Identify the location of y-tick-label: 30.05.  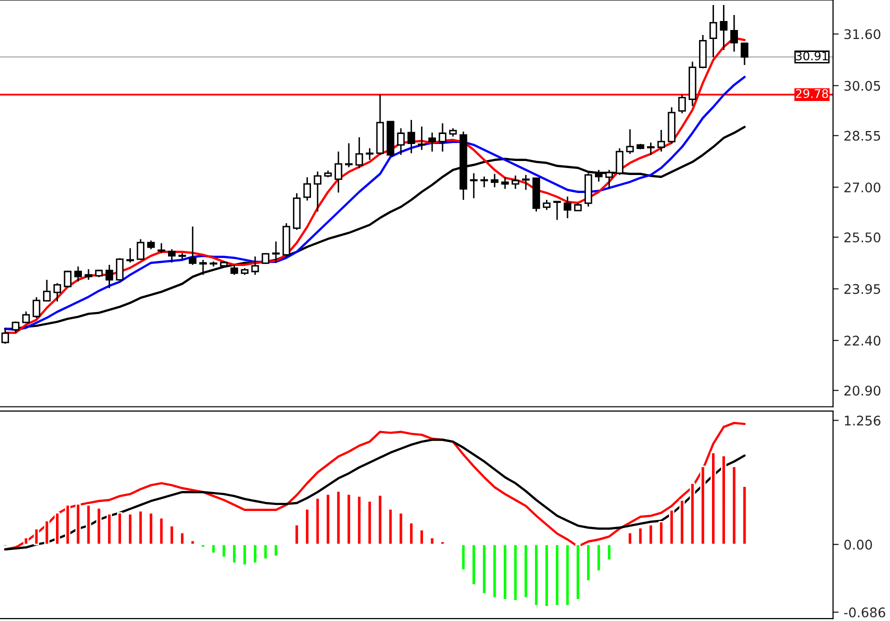
(862, 85).